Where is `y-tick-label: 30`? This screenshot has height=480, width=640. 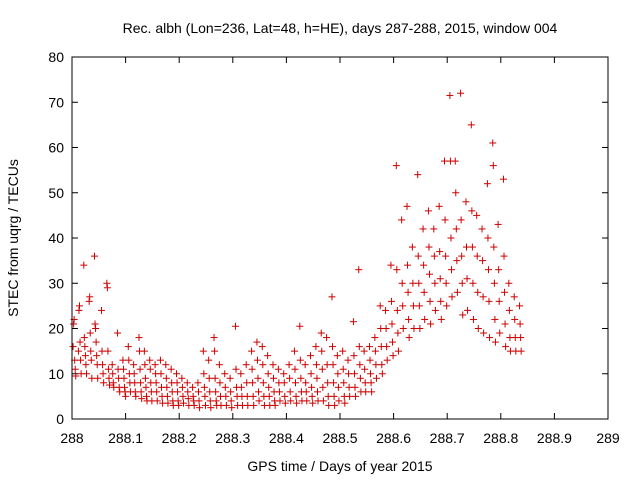 y-tick-label: 30 is located at coordinates (56, 283).